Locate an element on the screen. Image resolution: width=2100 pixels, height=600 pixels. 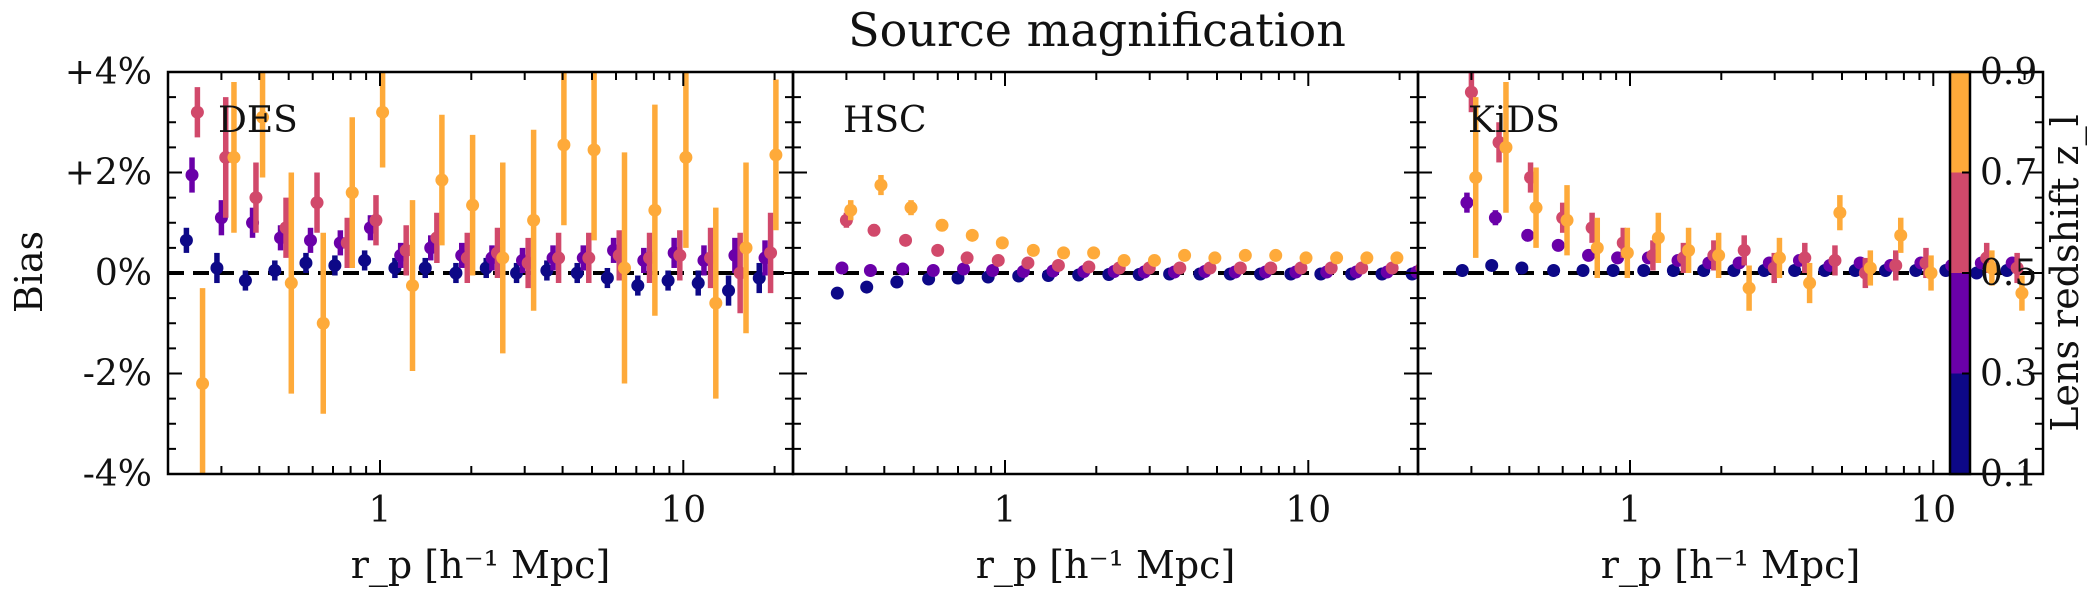
colorbar-tick-label: 0.5 is located at coordinates (2008, 273).